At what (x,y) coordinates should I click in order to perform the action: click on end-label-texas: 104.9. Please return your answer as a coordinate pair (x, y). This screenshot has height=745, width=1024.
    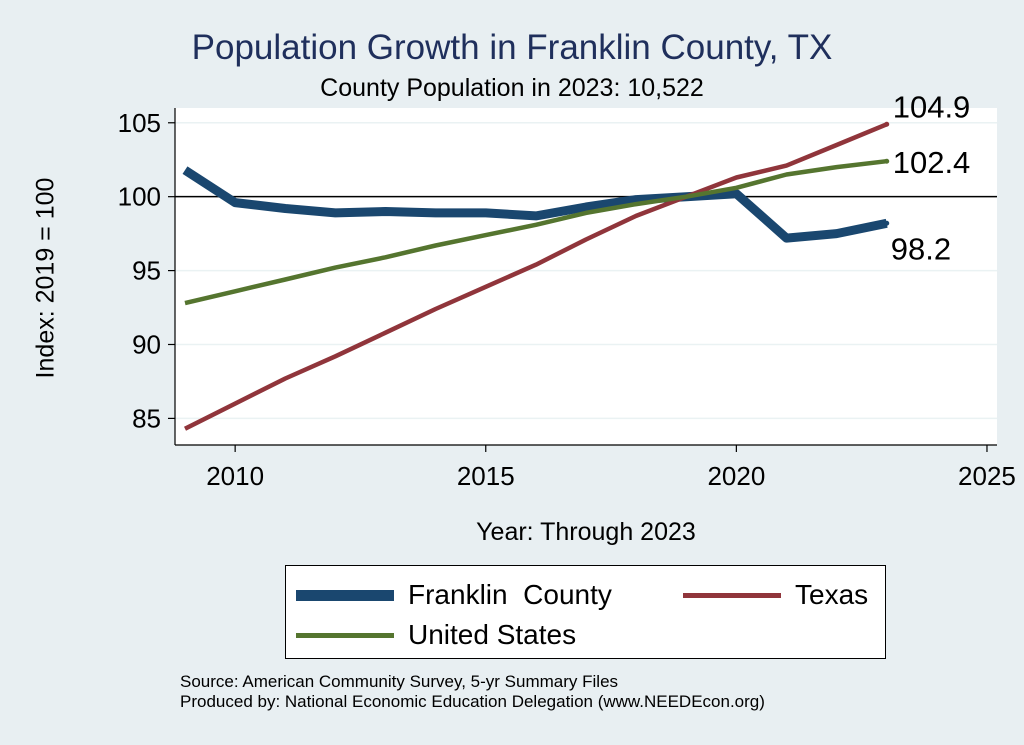
    Looking at the image, I should click on (932, 106).